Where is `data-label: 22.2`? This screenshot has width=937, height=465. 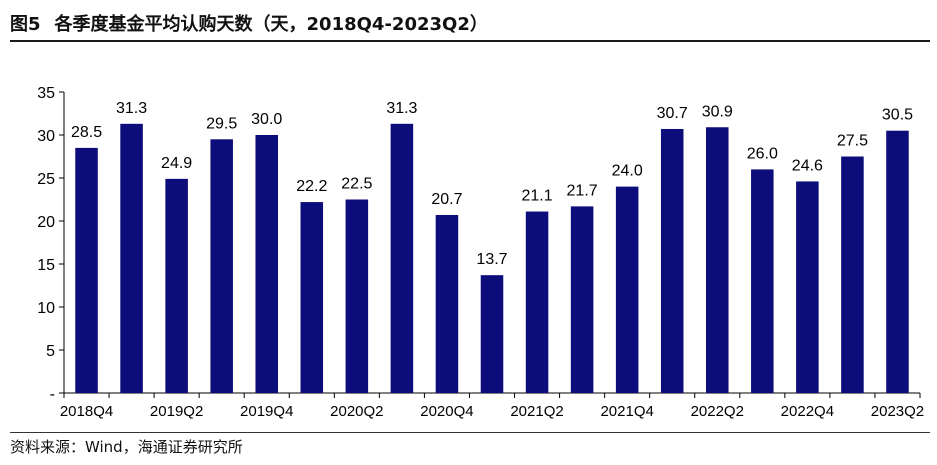 data-label: 22.2 is located at coordinates (311, 186).